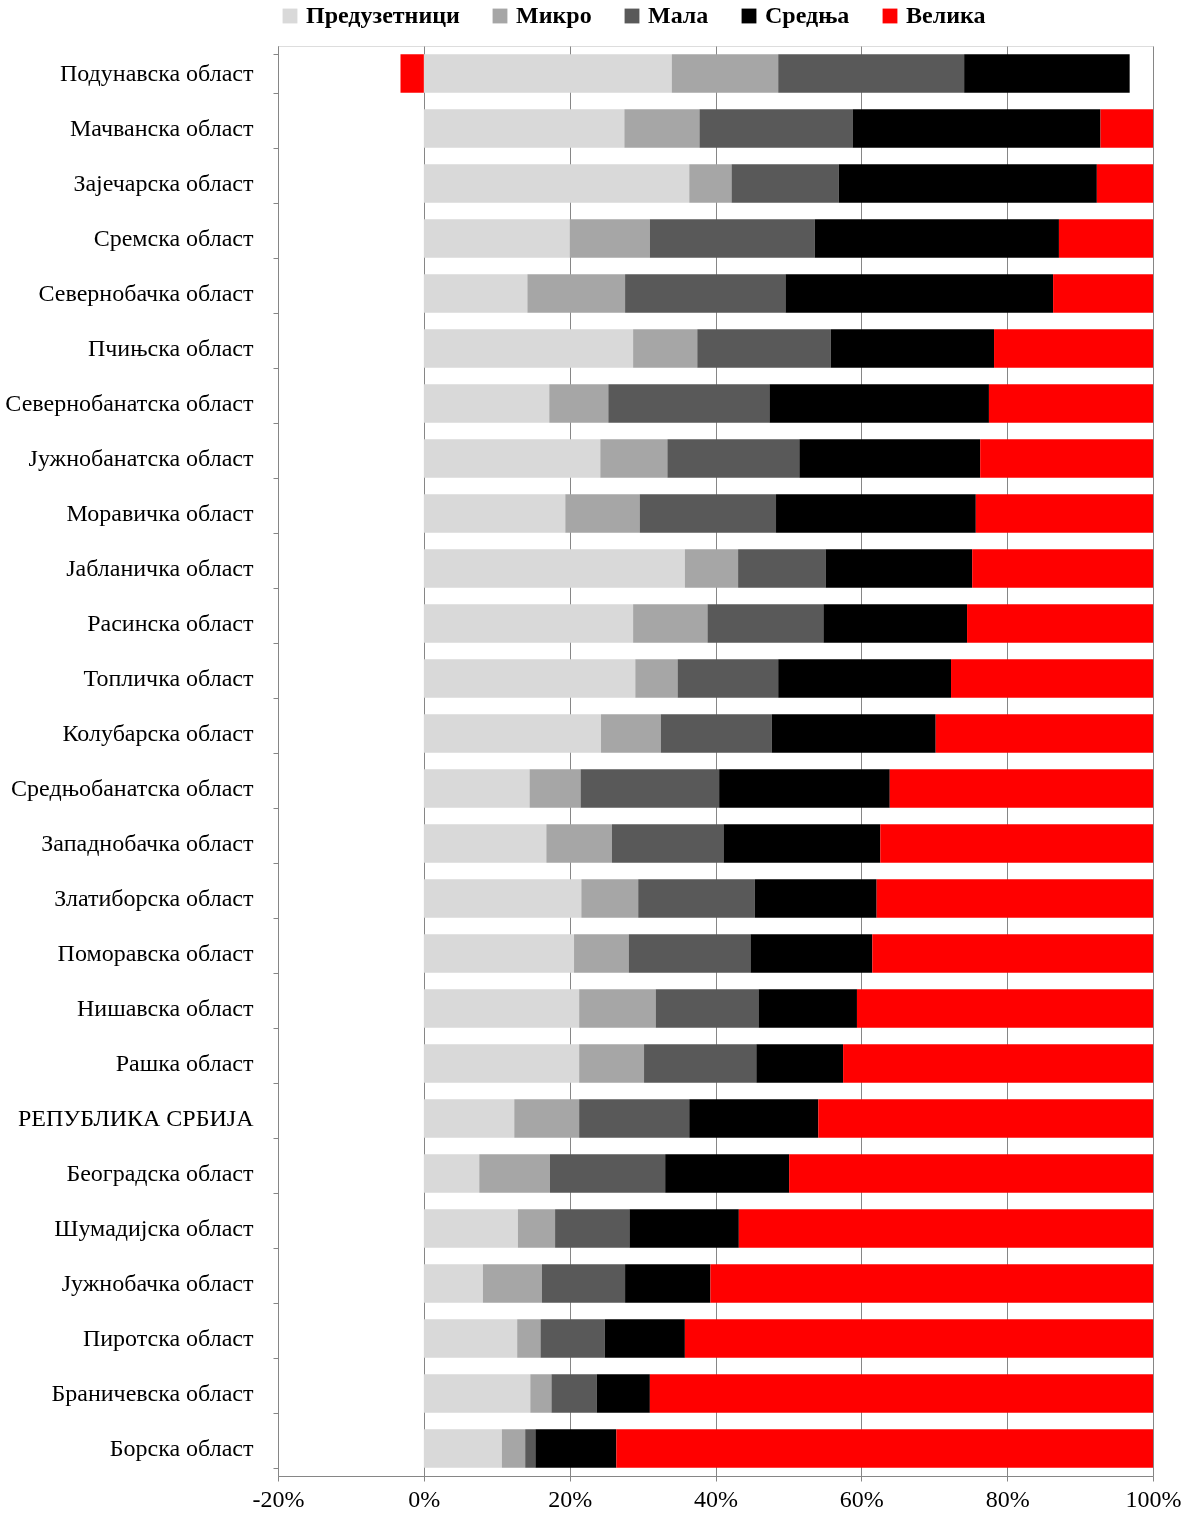 Image resolution: width=1203 pixels, height=1524 pixels. Describe the element at coordinates (1153, 1498) in the screenshot. I see `x-tick-label: 100%` at that location.